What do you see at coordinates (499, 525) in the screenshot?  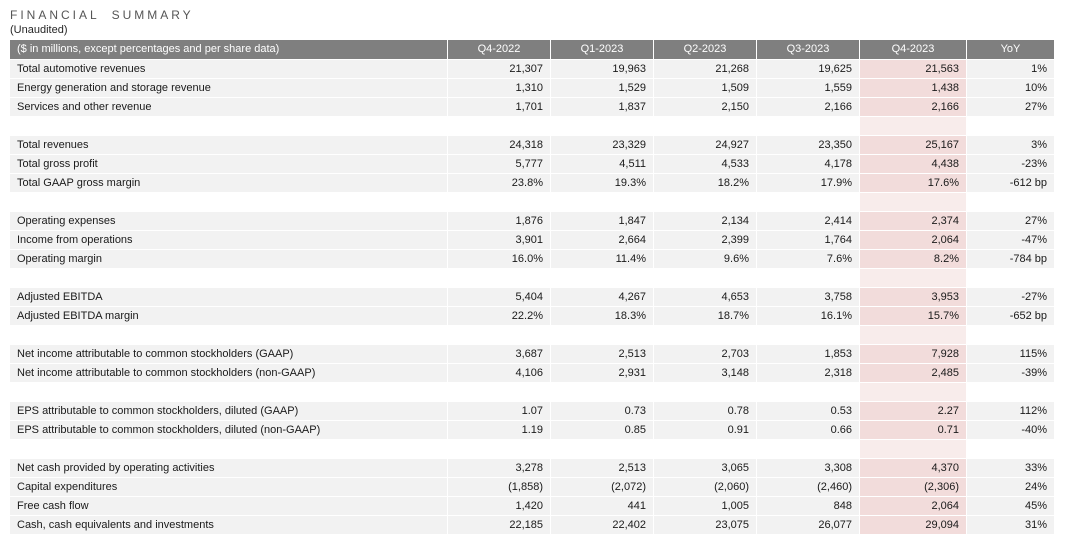 I see `row-value: 22,185` at bounding box center [499, 525].